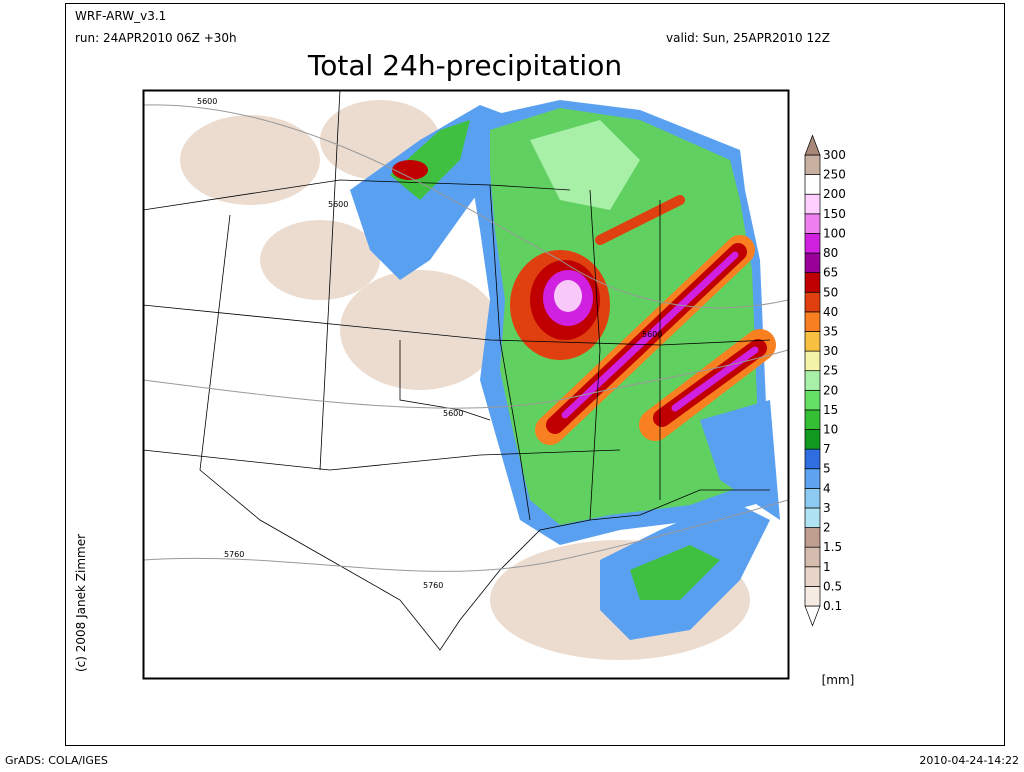  I want to click on colorbar-label: 80, so click(830, 253).